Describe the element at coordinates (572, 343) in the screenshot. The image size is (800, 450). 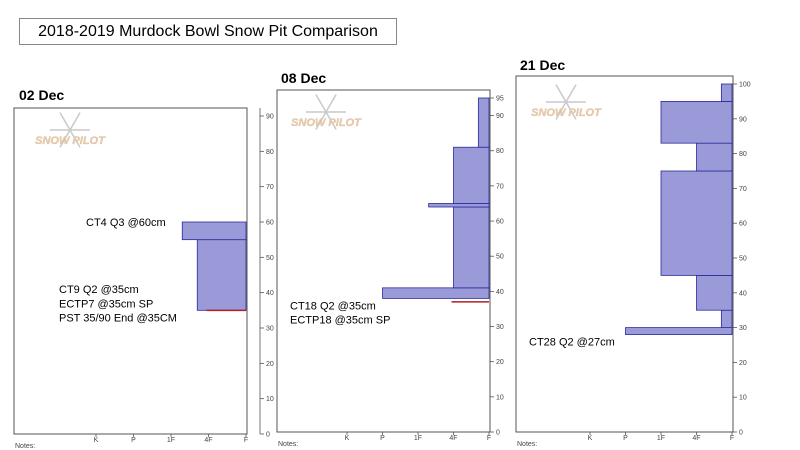
I see `test-annotation: CT28 Q2 @27cm` at that location.